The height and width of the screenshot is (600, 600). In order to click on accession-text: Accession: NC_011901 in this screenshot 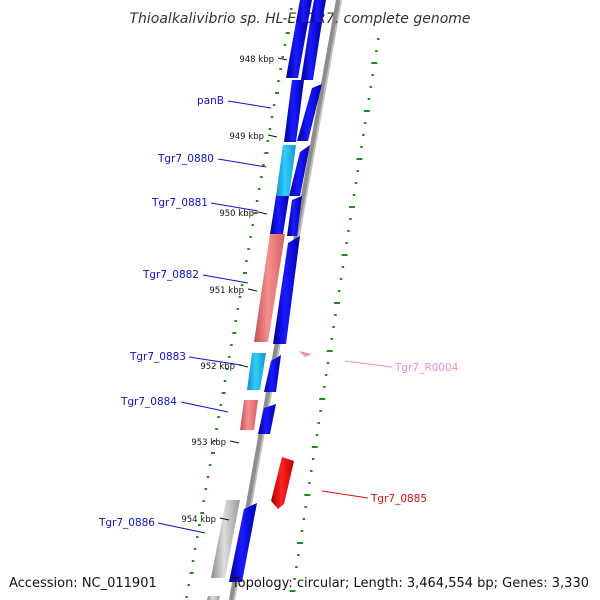, I will do `click(83, 583)`.